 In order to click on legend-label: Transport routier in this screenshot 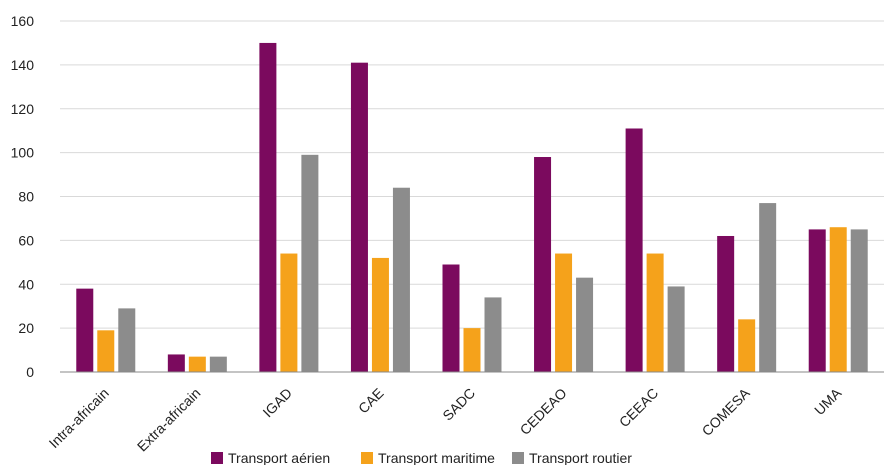, I will do `click(580, 457)`.